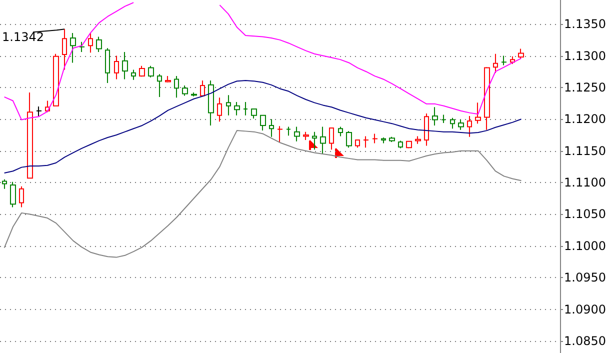  Describe the element at coordinates (585, 245) in the screenshot. I see `y-tick-label: 1.1000` at that location.